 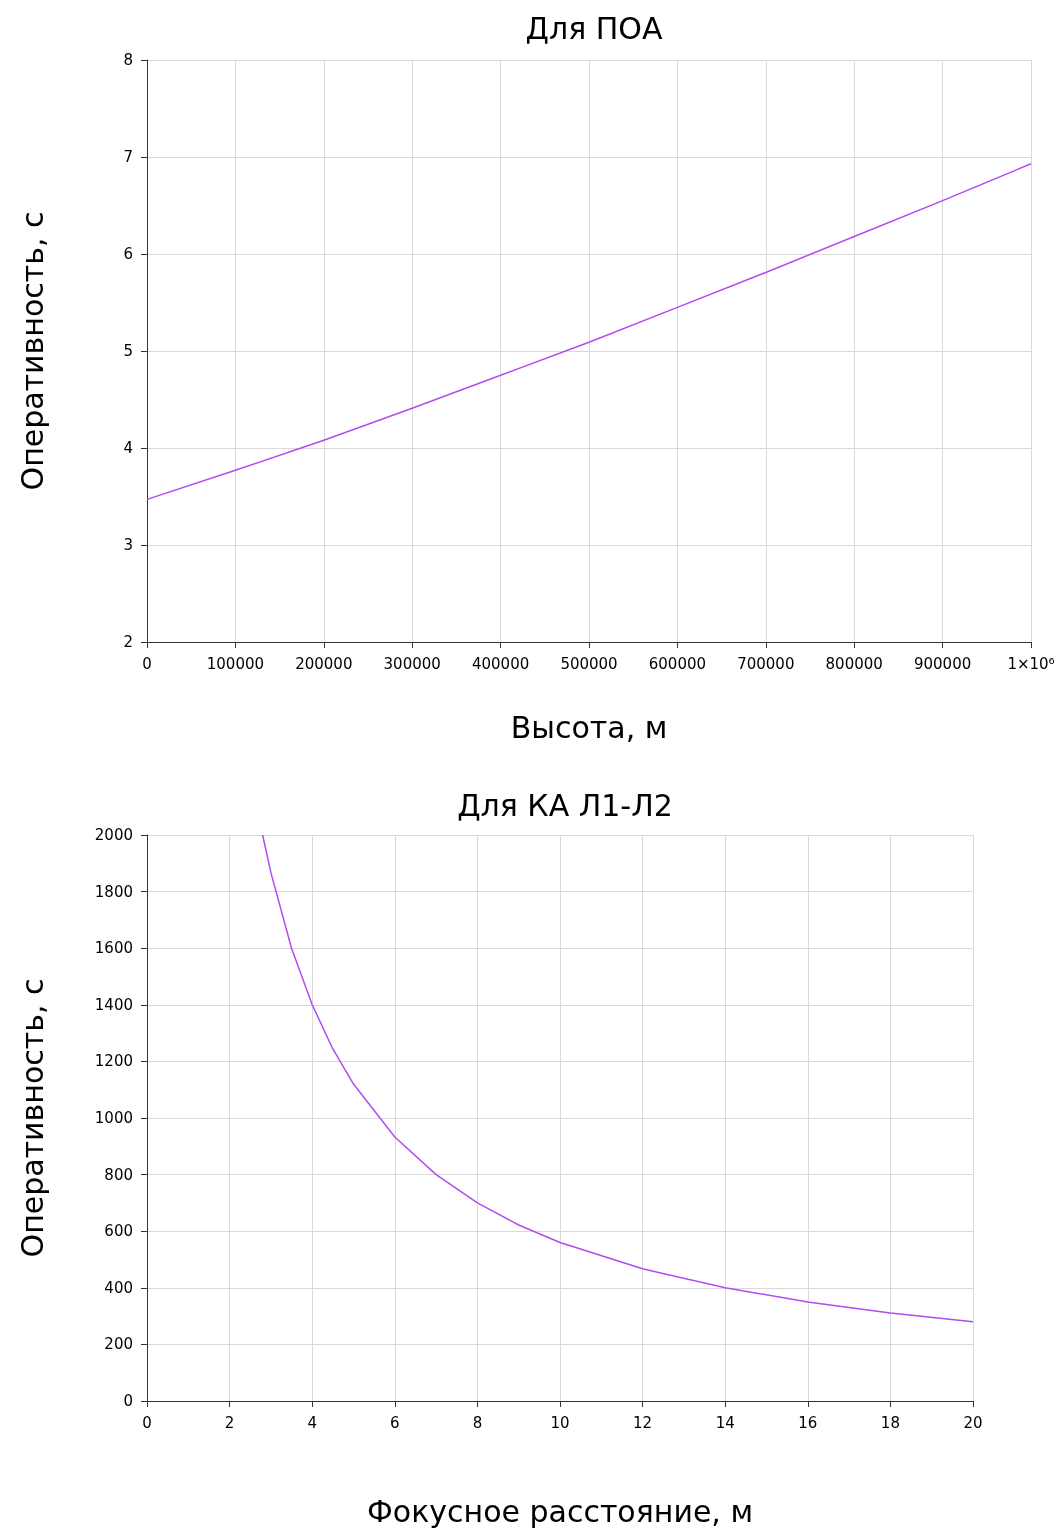 I want to click on y-tick-label: 1400, so click(x=113, y=1004).